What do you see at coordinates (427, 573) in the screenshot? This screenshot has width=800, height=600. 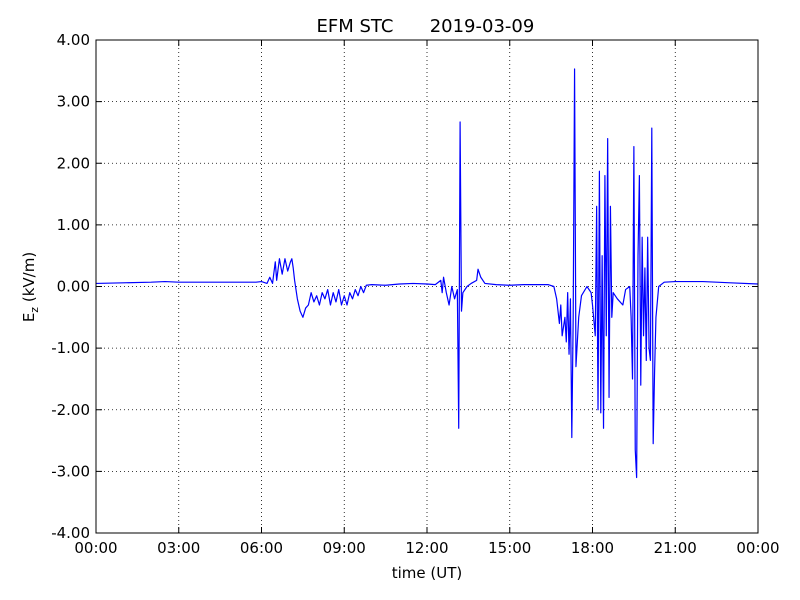 I see `x-axis-label: time (UT)` at bounding box center [427, 573].